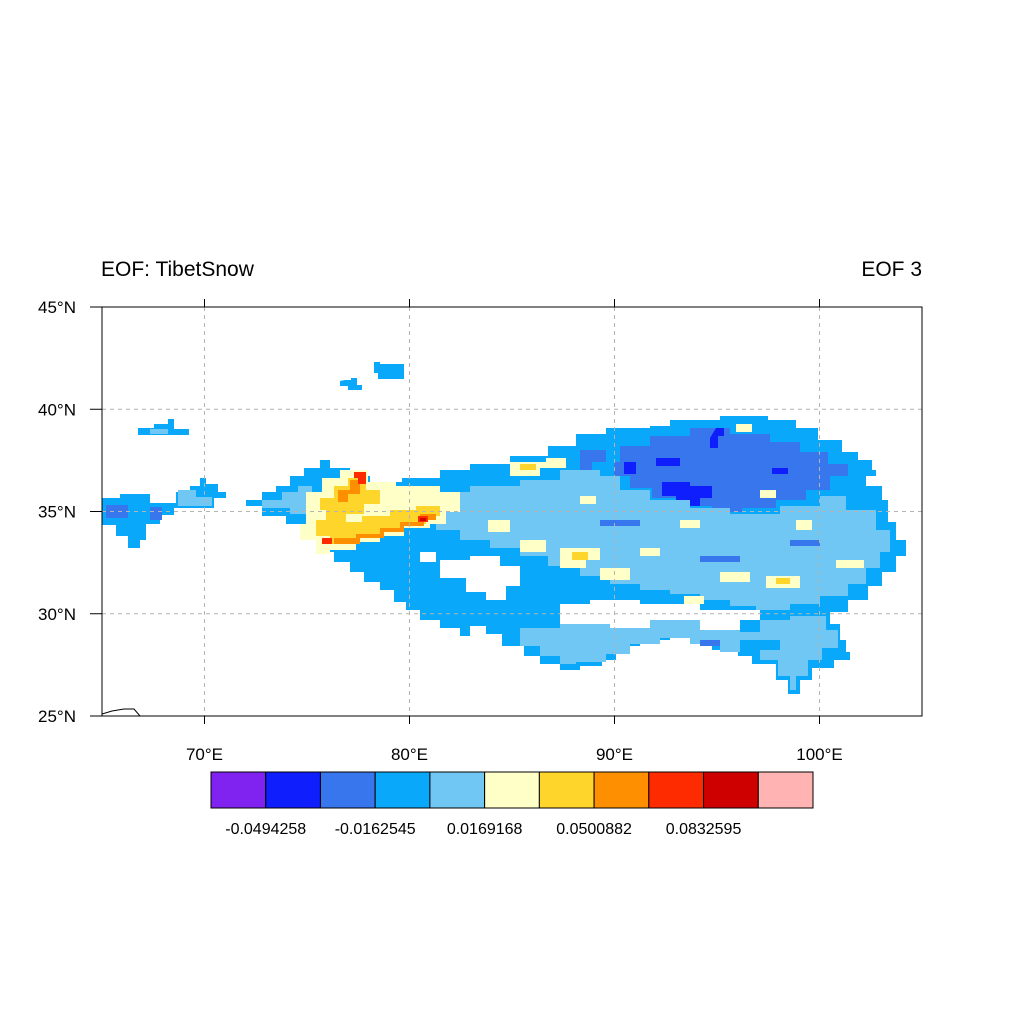 Image resolution: width=1024 pixels, height=1024 pixels. I want to click on tick-label-lat: 35°N, so click(57, 512).